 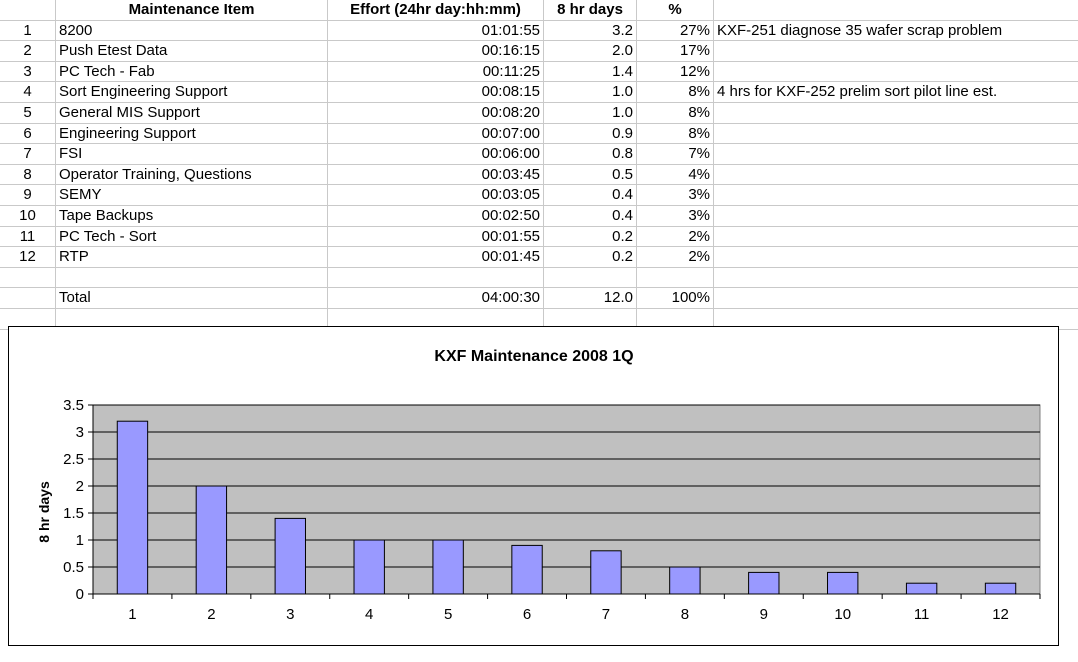 I want to click on row-number-cell: 2, so click(x=28, y=51).